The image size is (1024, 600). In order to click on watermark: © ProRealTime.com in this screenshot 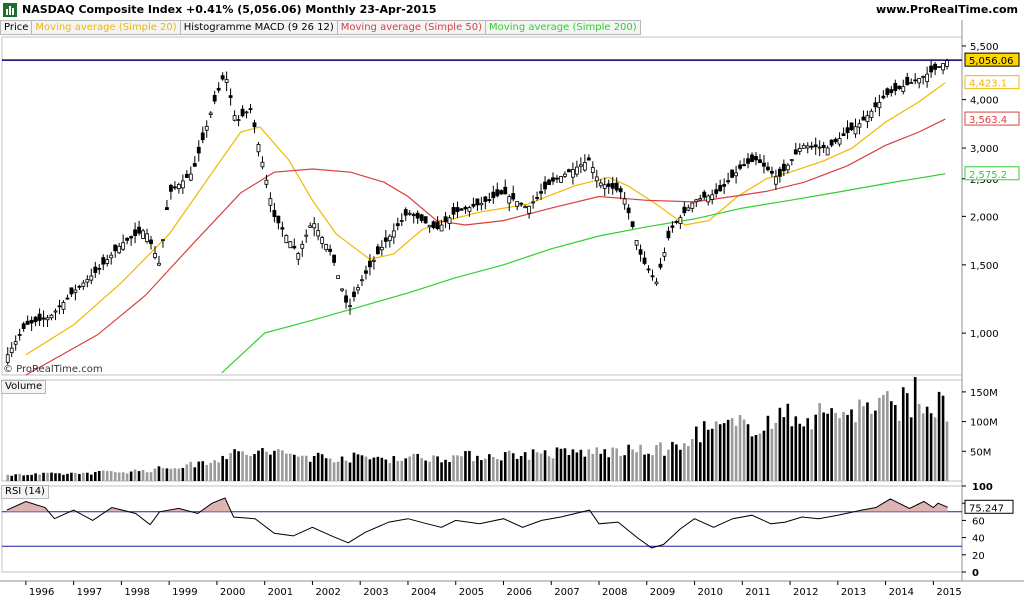, I will do `click(53, 369)`.